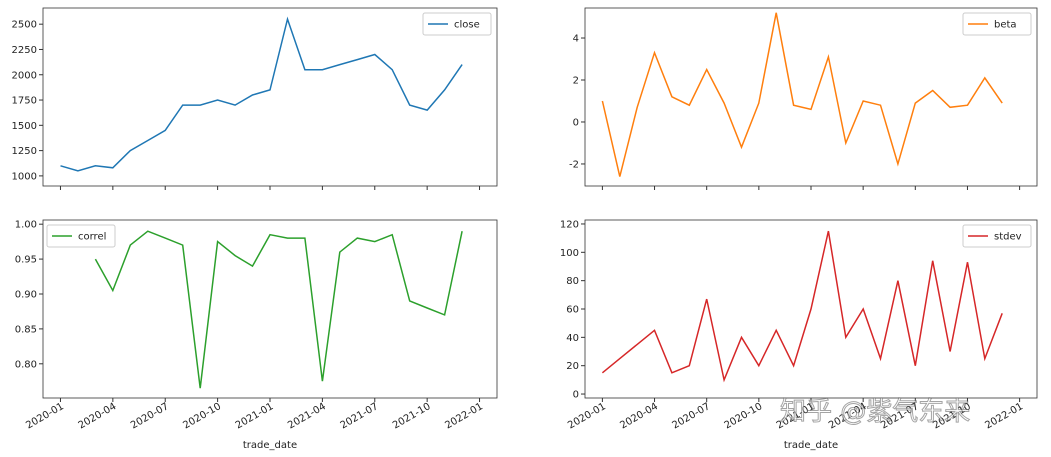  Describe the element at coordinates (360, 416) in the screenshot. I see `x-tick-label: 2021-07` at that location.